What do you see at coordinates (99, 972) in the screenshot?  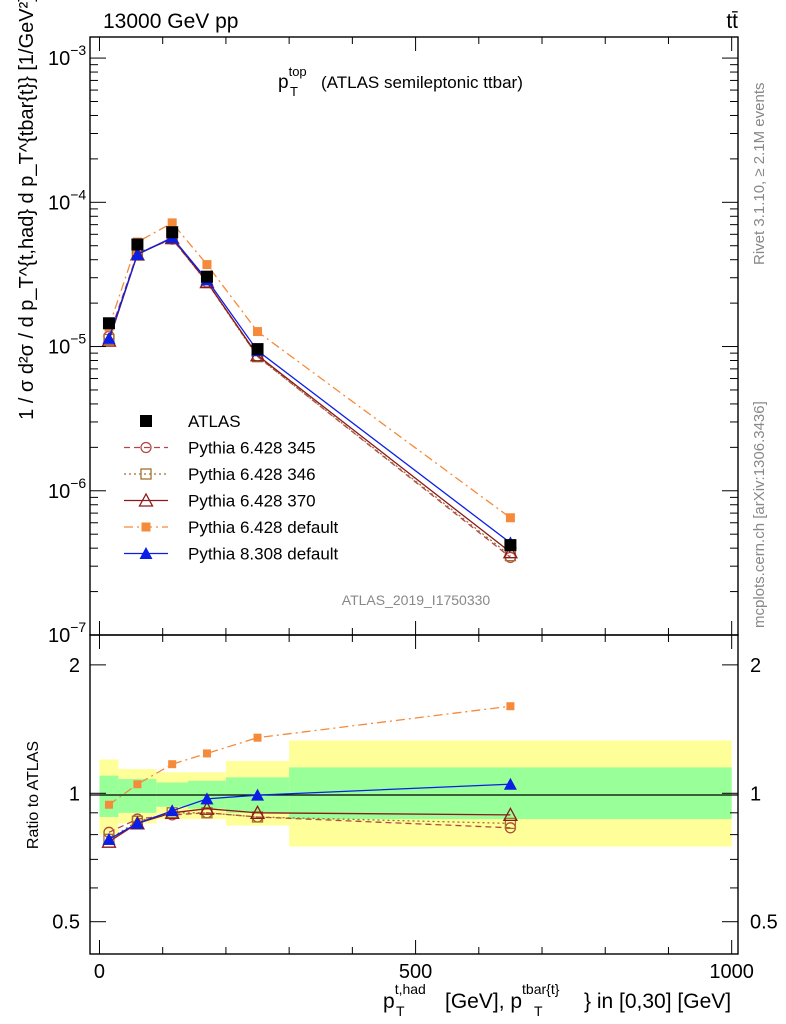 I see `x-tick-label: 0` at bounding box center [99, 972].